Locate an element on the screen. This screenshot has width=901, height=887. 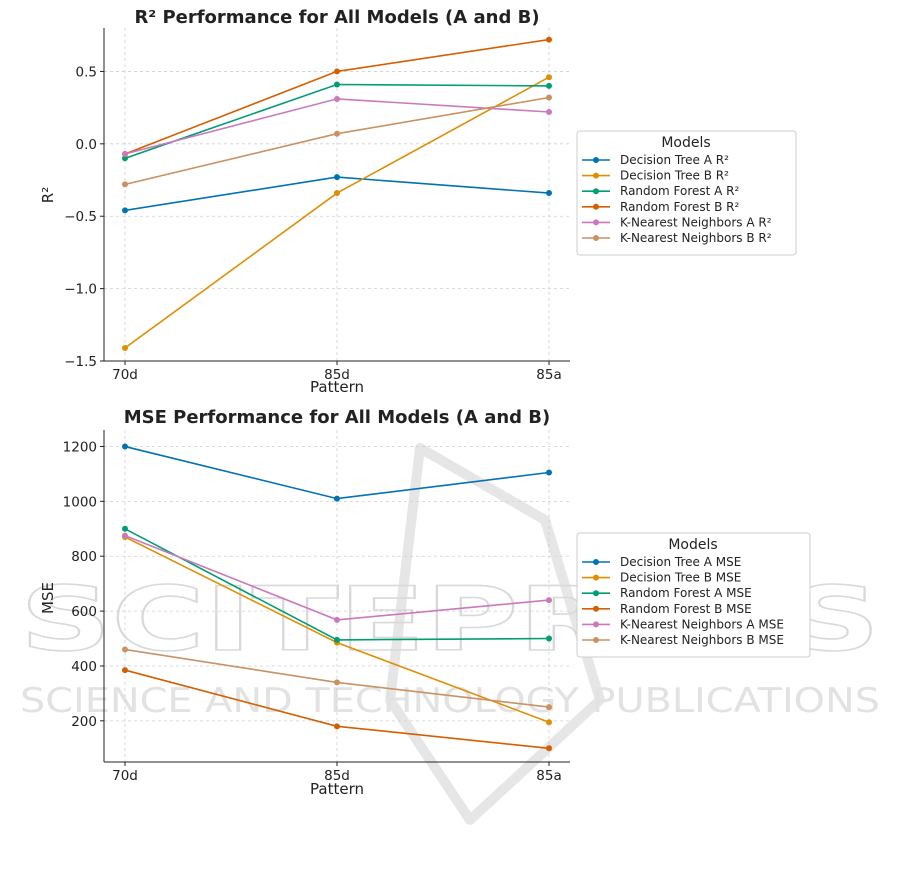
y-tick-label: 400 is located at coordinates (84, 667).